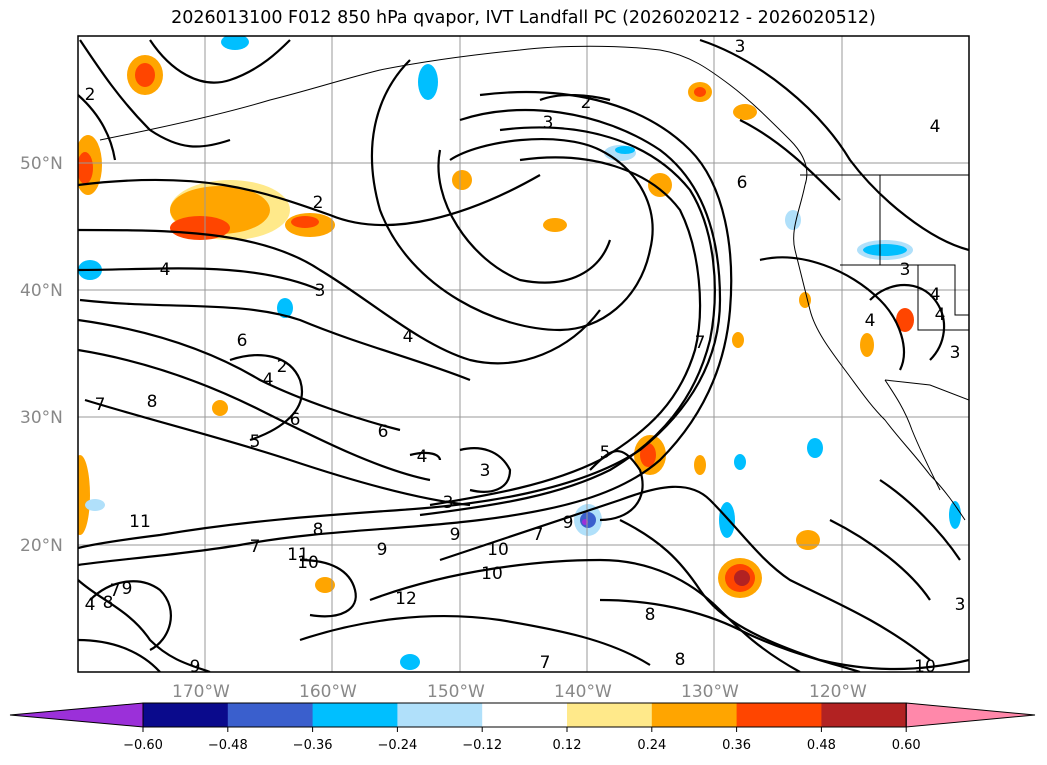  What do you see at coordinates (838, 692) in the screenshot?
I see `lon-label-120w: 120°W` at bounding box center [838, 692].